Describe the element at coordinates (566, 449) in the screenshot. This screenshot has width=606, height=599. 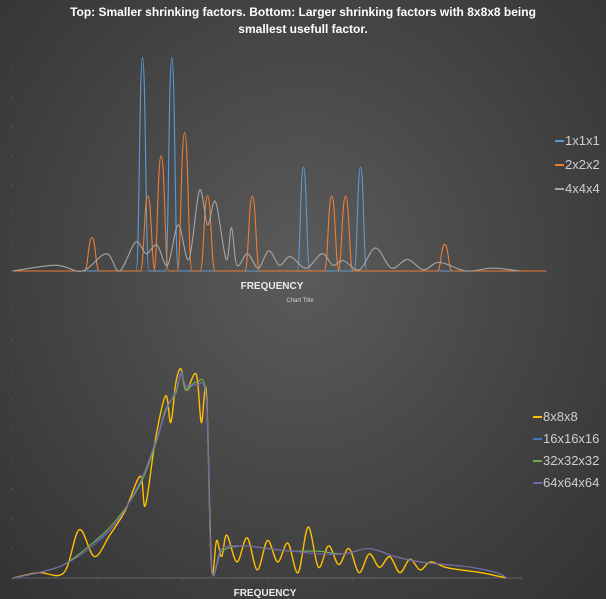
I see `bottom-chart-legend: 8x8x8 16x16x16 32x32x32 64x64x64` at that location.